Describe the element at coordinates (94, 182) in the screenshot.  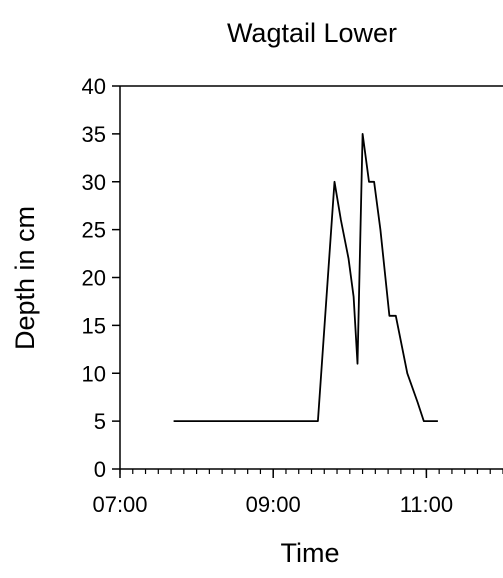
I see `y-tick-label: 30` at that location.